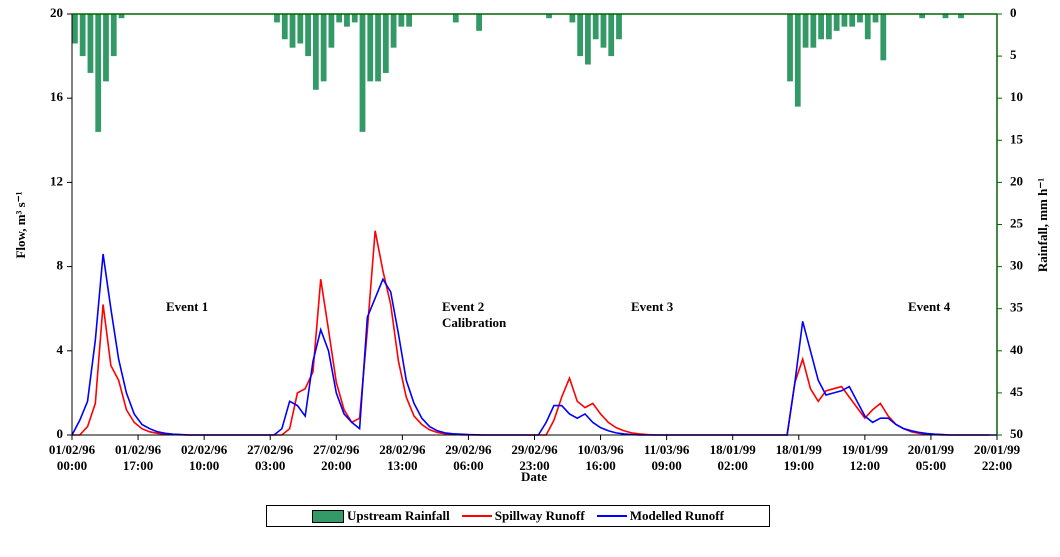 This screenshot has height=557, width=1060. What do you see at coordinates (474, 314) in the screenshot?
I see `event-annotation: Event 2 Calibration` at bounding box center [474, 314].